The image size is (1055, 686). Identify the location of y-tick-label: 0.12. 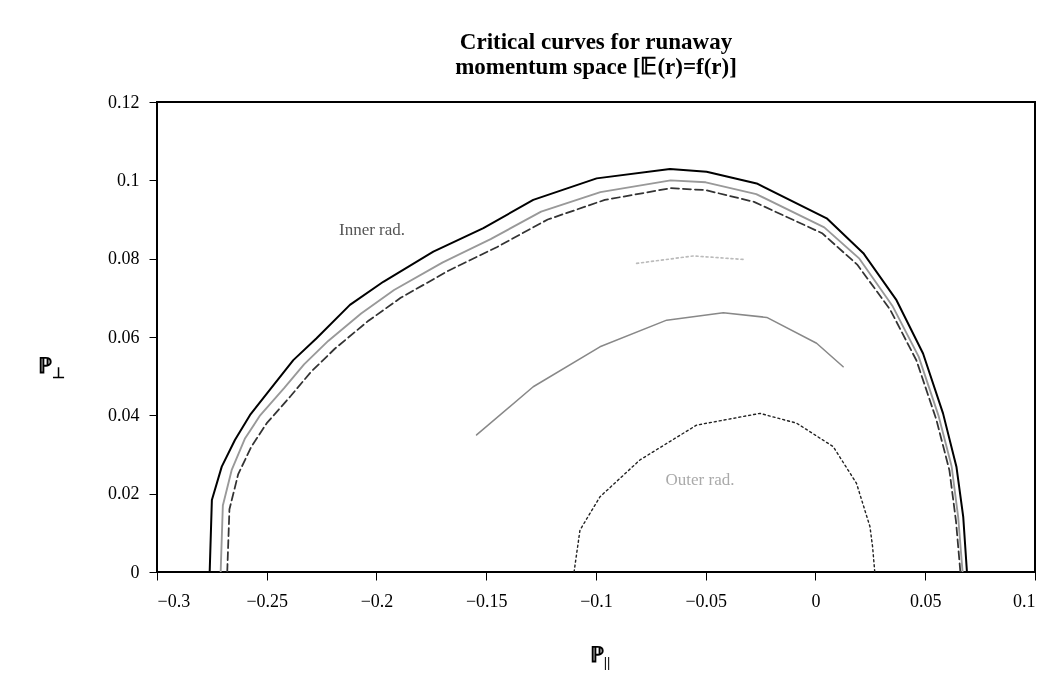
(124, 101).